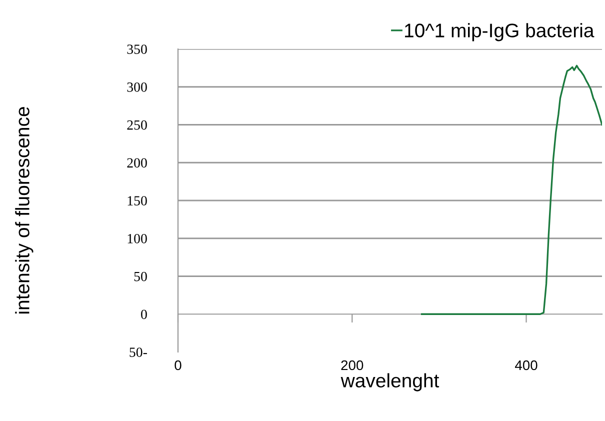  What do you see at coordinates (390, 382) in the screenshot?
I see `x-axis-title: wavelenght` at bounding box center [390, 382].